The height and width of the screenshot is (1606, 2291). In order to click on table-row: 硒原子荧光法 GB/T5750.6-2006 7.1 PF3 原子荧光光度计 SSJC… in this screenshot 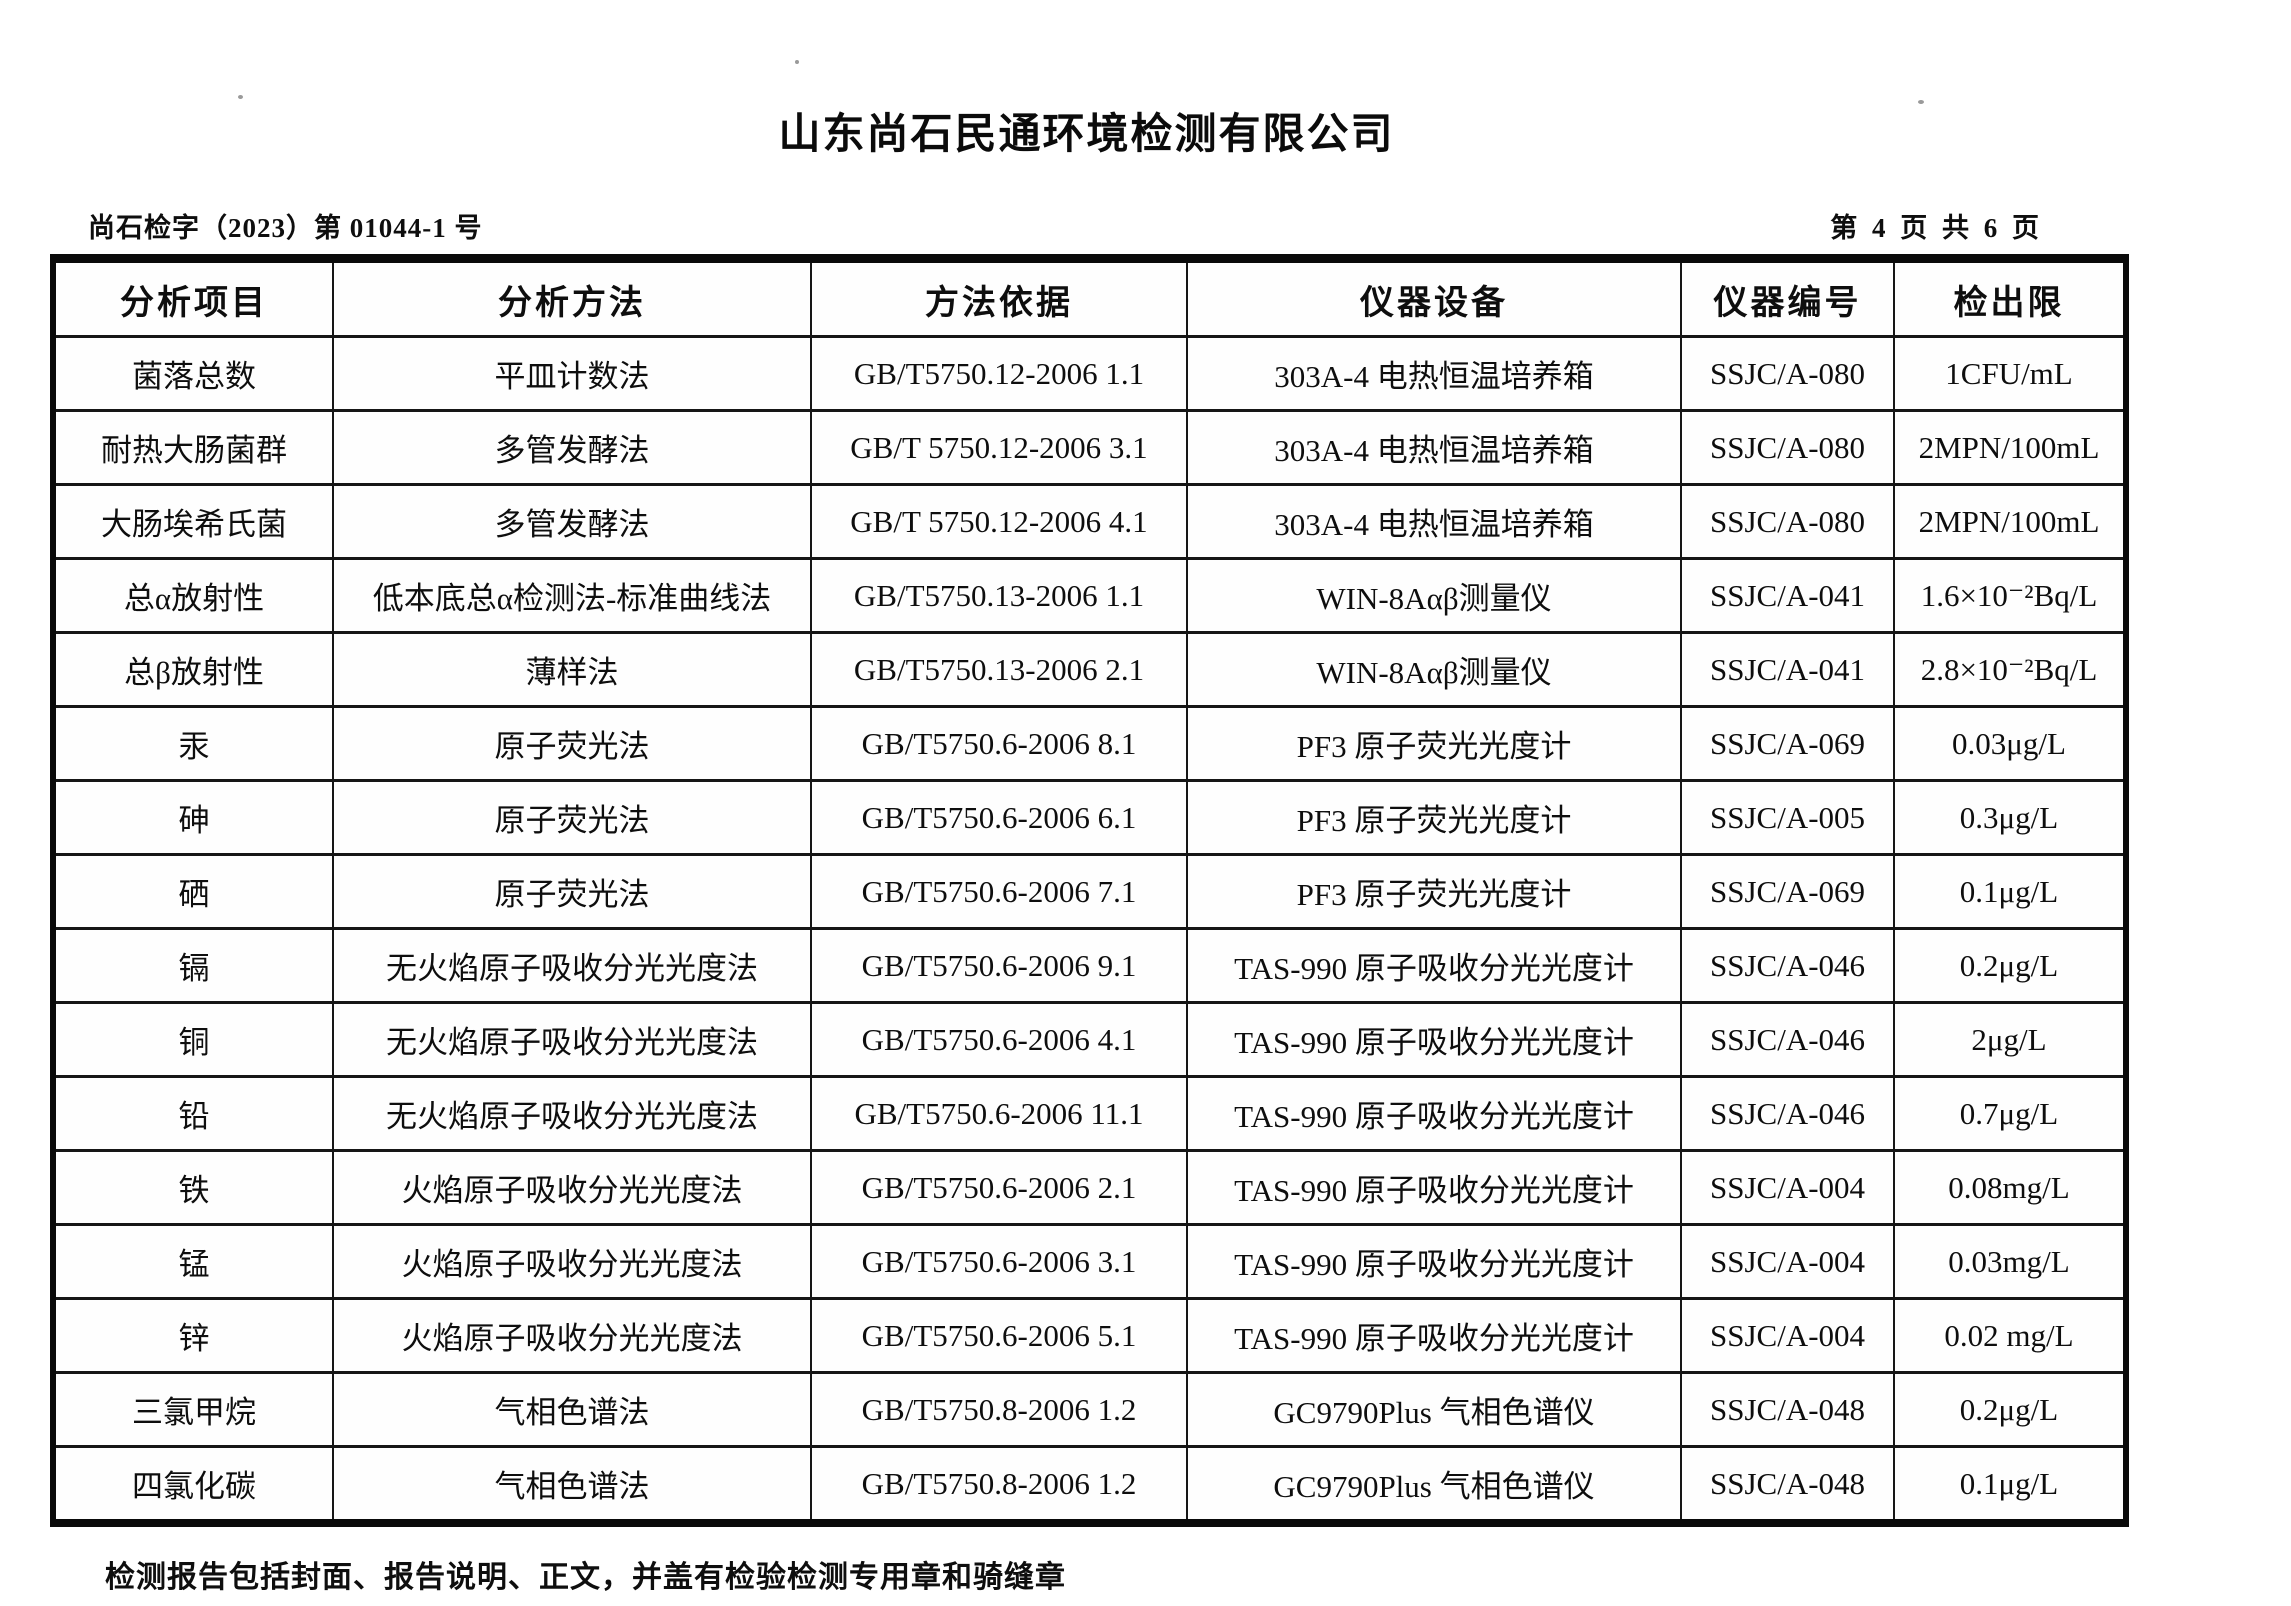, I will do `click(1089, 891)`.